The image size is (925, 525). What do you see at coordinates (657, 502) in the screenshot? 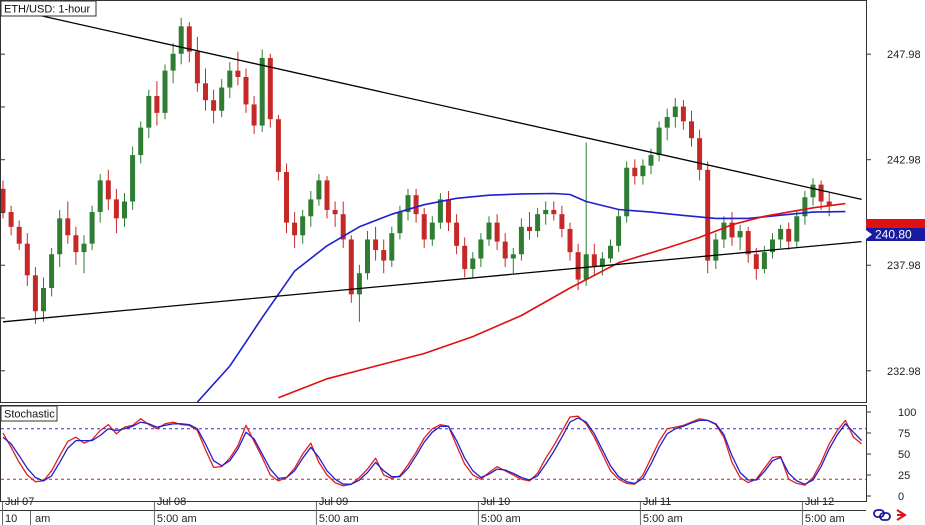
I see `date-label: Jul 11` at bounding box center [657, 502].